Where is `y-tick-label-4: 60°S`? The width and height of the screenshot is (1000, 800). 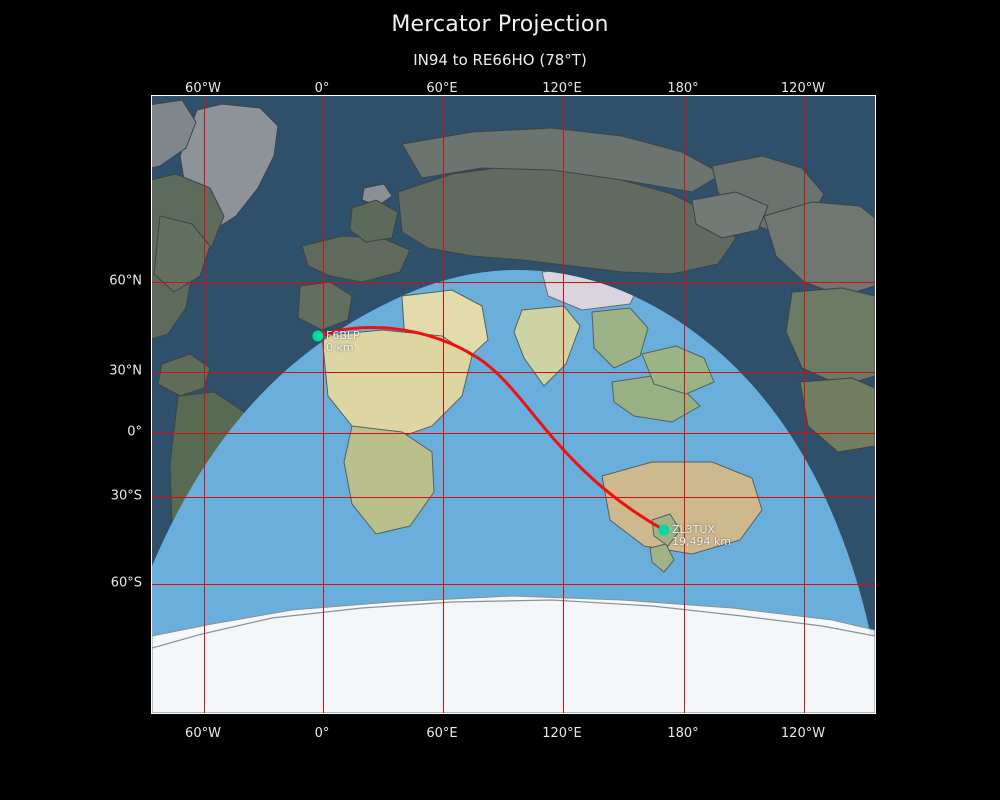 y-tick-label-4: 60°S is located at coordinates (126, 583).